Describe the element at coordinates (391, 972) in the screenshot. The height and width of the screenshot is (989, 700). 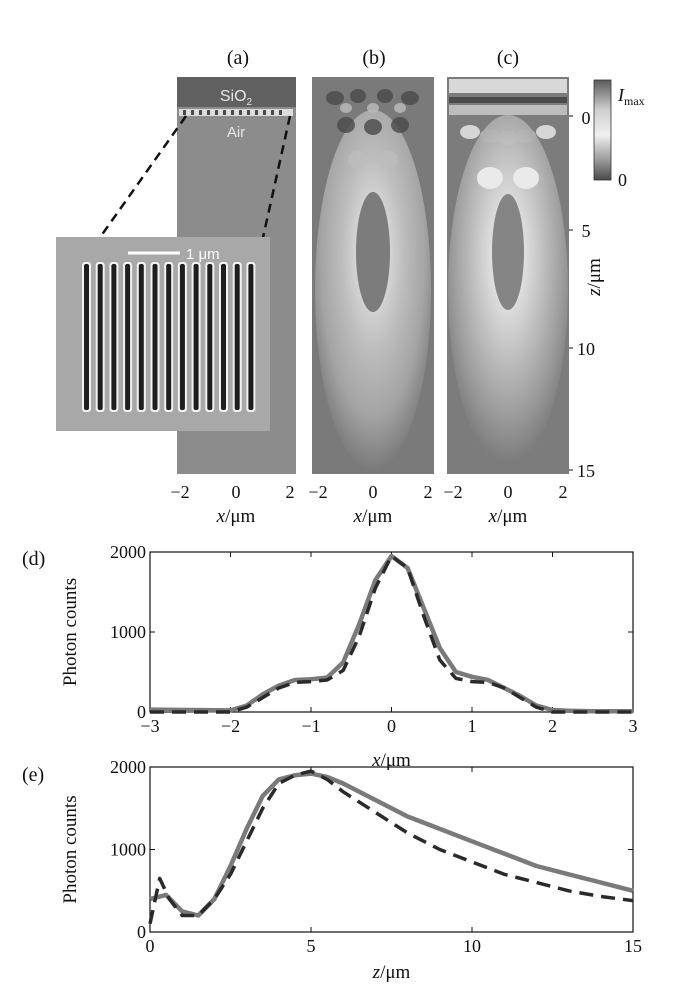
I see `x-axis-label: z/μm` at that location.